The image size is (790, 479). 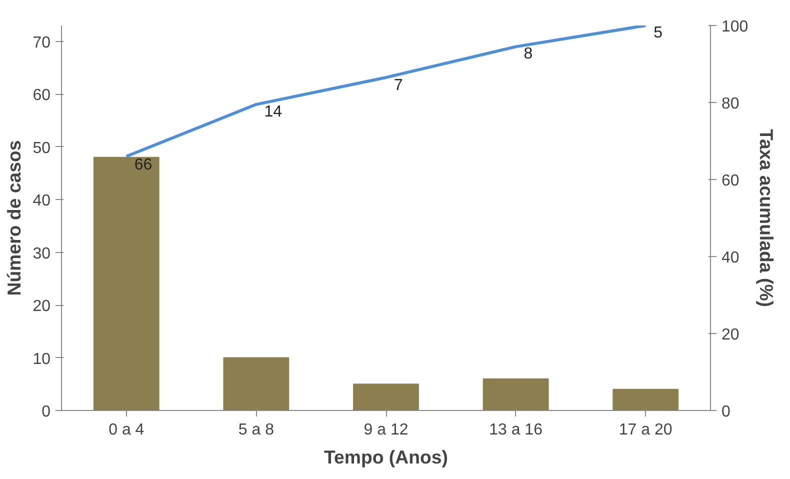 What do you see at coordinates (41, 307) in the screenshot?
I see `y-tick-label: 20` at bounding box center [41, 307].